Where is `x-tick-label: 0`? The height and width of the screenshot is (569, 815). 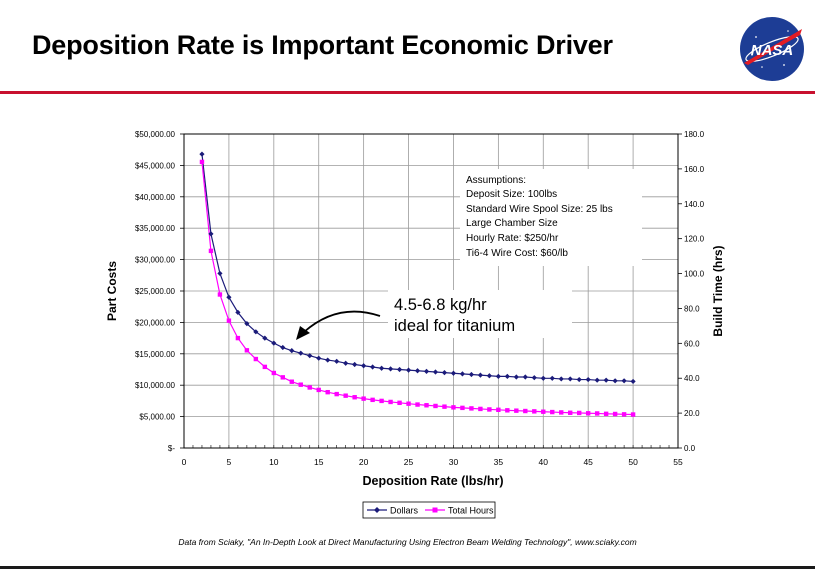 x-tick-label: 0 is located at coordinates (184, 462).